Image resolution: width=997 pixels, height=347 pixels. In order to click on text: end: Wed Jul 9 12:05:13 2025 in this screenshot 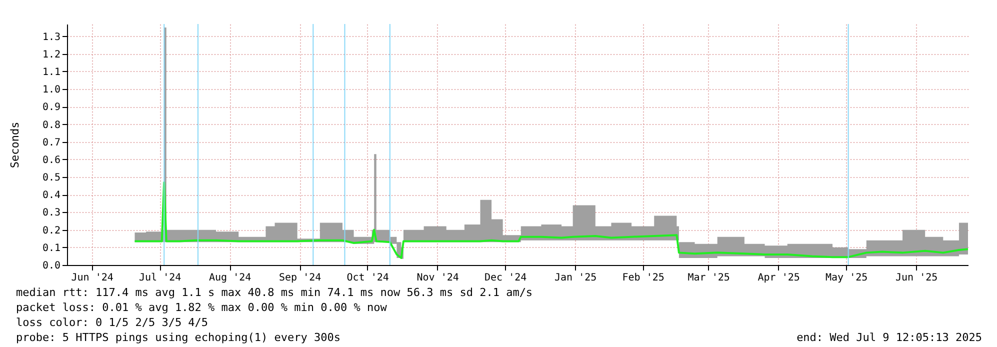, I will do `click(889, 337)`.